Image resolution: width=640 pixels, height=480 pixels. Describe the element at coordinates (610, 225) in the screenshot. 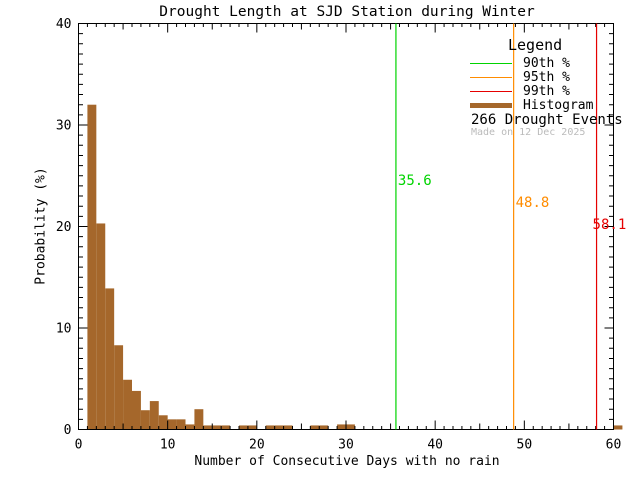

I see `percentile-value-label: 58.1` at that location.